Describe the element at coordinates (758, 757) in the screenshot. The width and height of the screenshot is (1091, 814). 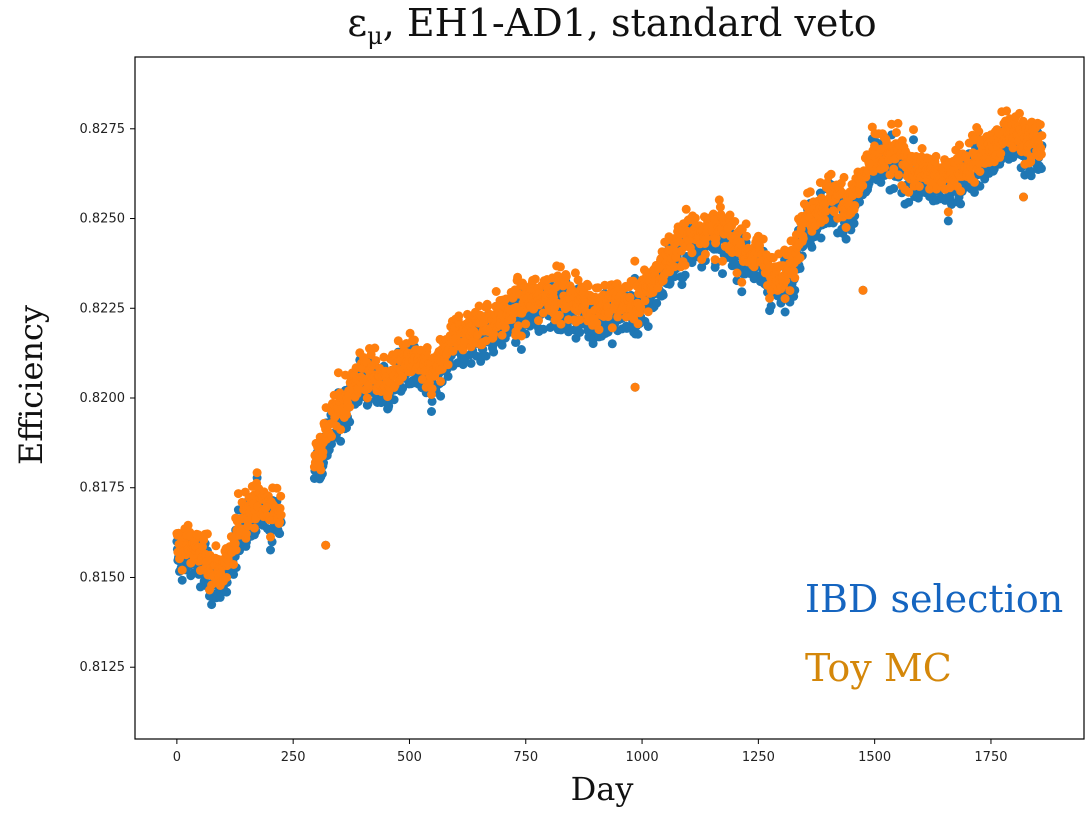
I see `x-tick-label: 1250` at that location.